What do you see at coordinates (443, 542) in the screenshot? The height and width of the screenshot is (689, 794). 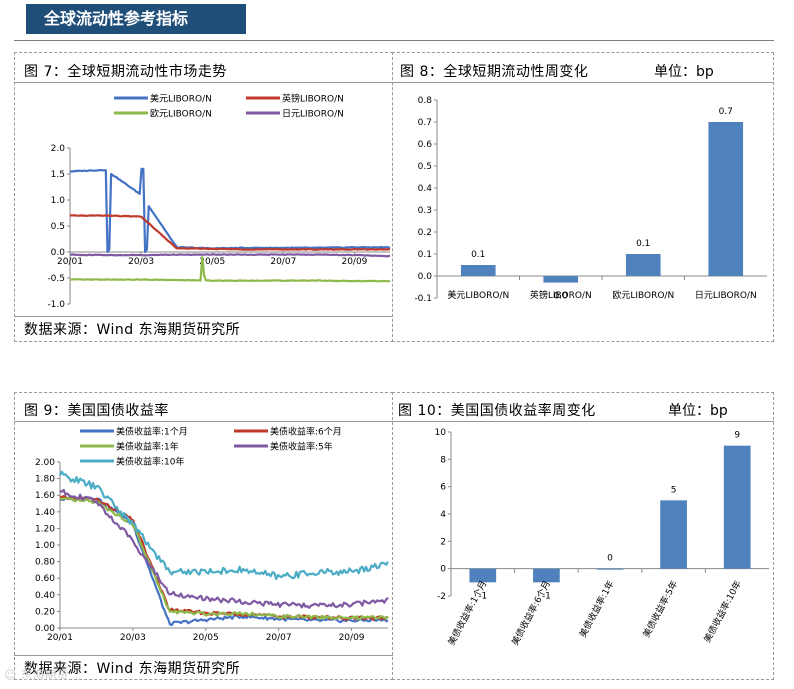 I see `y-tick-label: 2` at bounding box center [443, 542].